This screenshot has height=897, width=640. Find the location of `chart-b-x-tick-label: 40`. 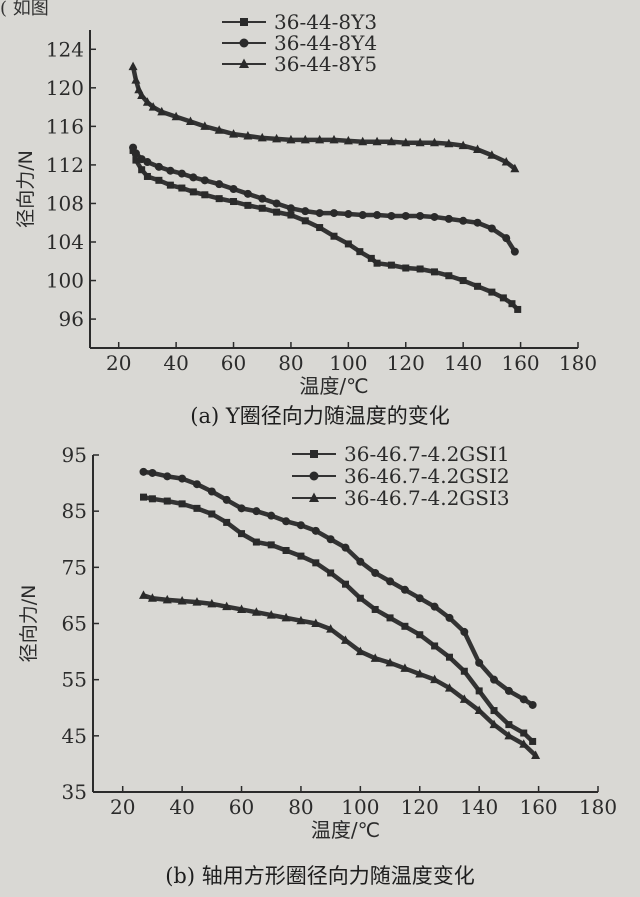

chart-b-x-tick-label: 40 is located at coordinates (181, 807).